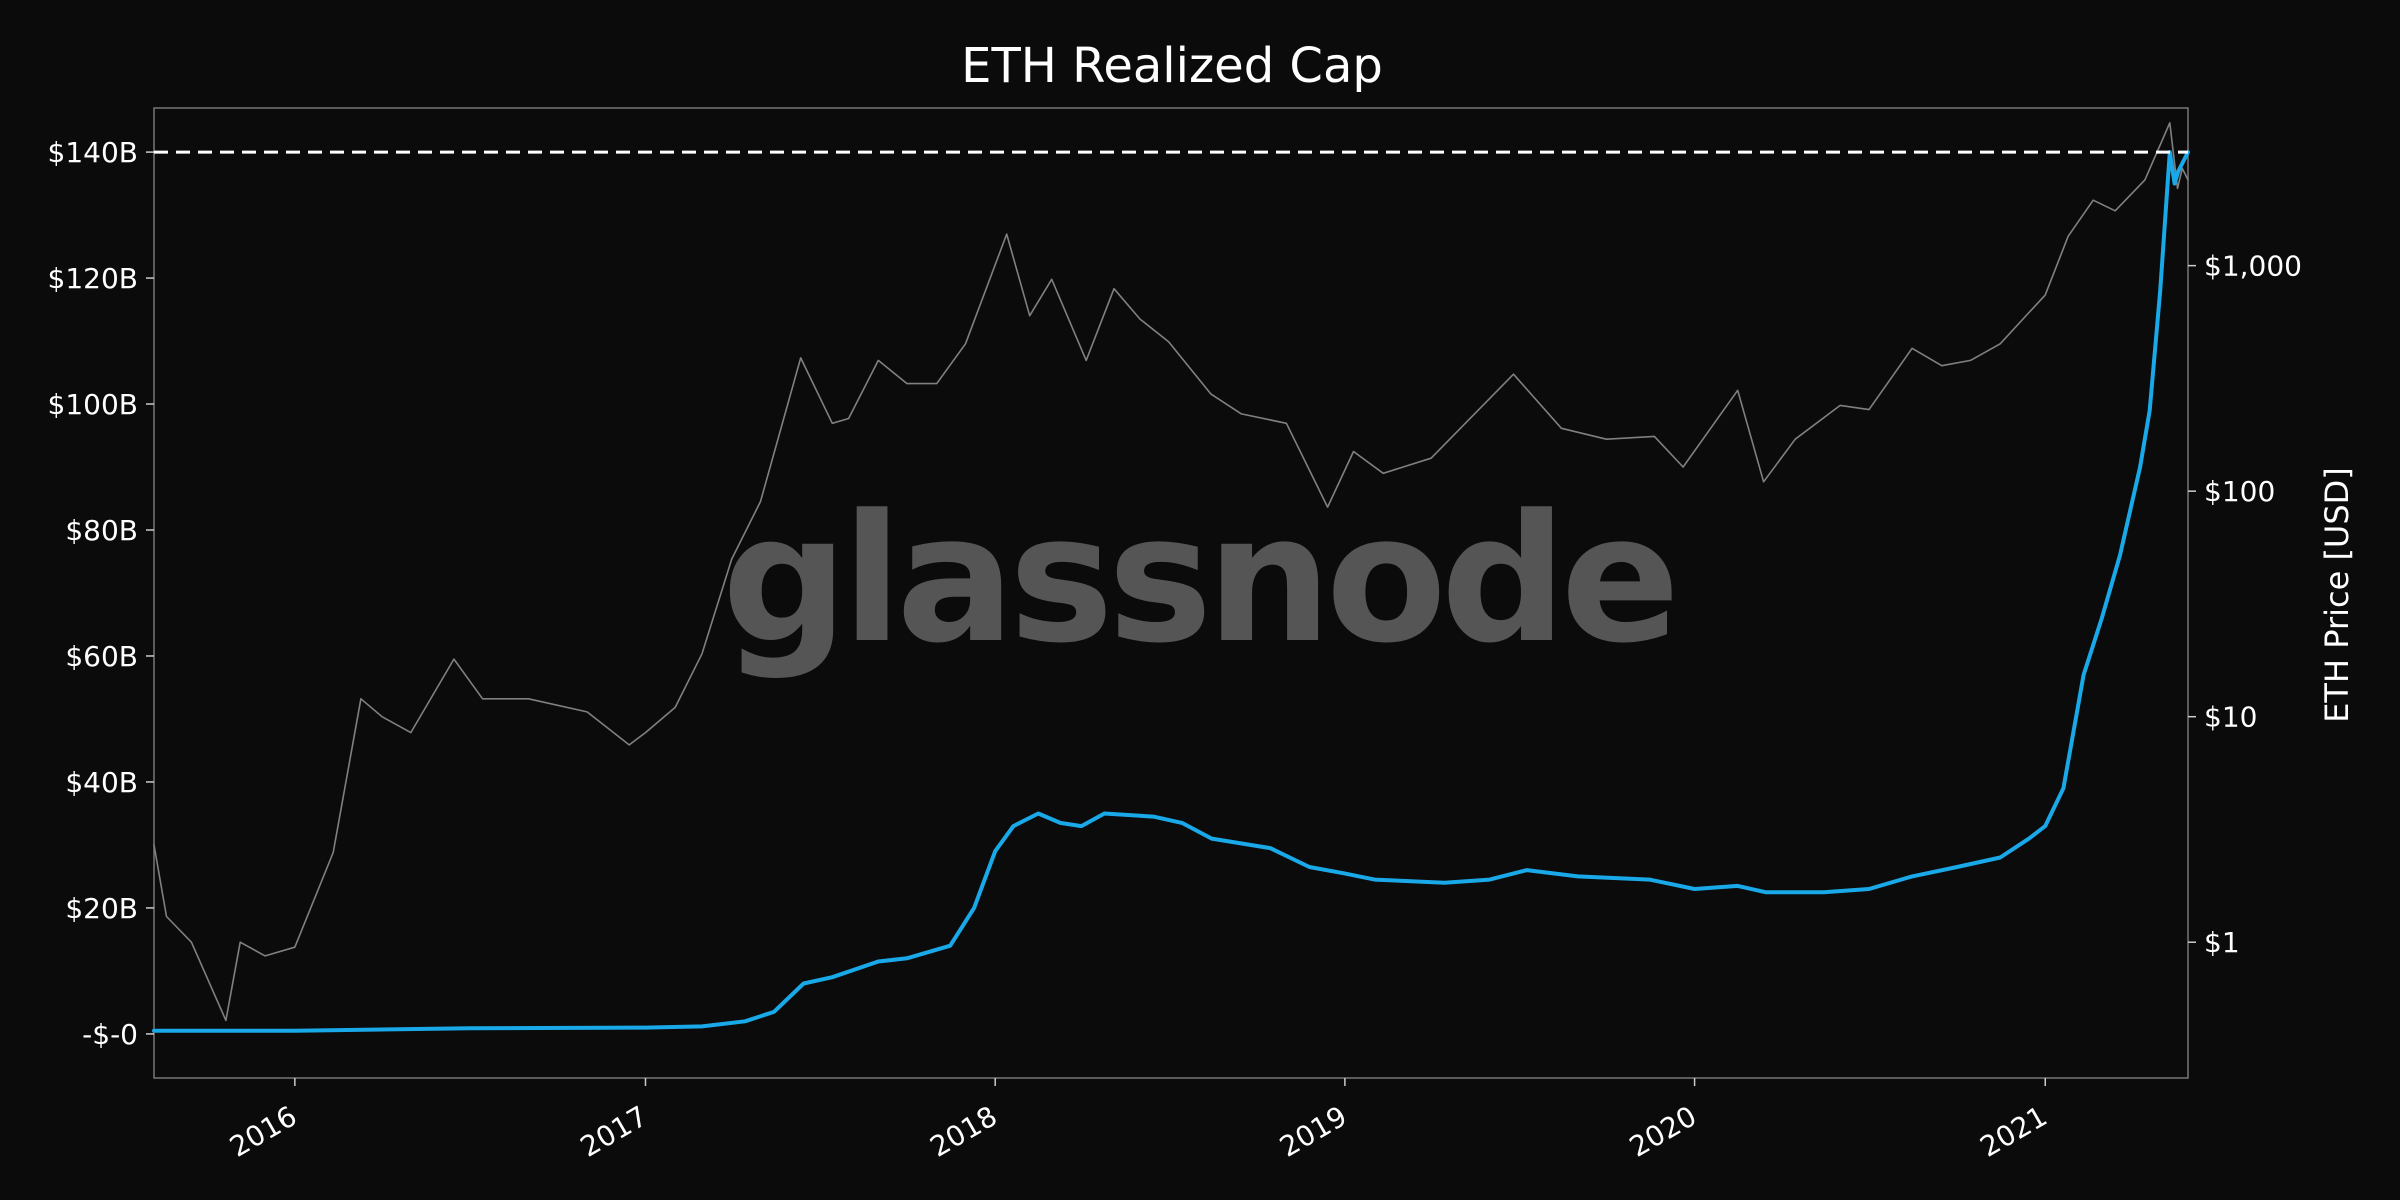  Describe the element at coordinates (110, 1034) in the screenshot. I see `left-tick-label: -$-0` at that location.